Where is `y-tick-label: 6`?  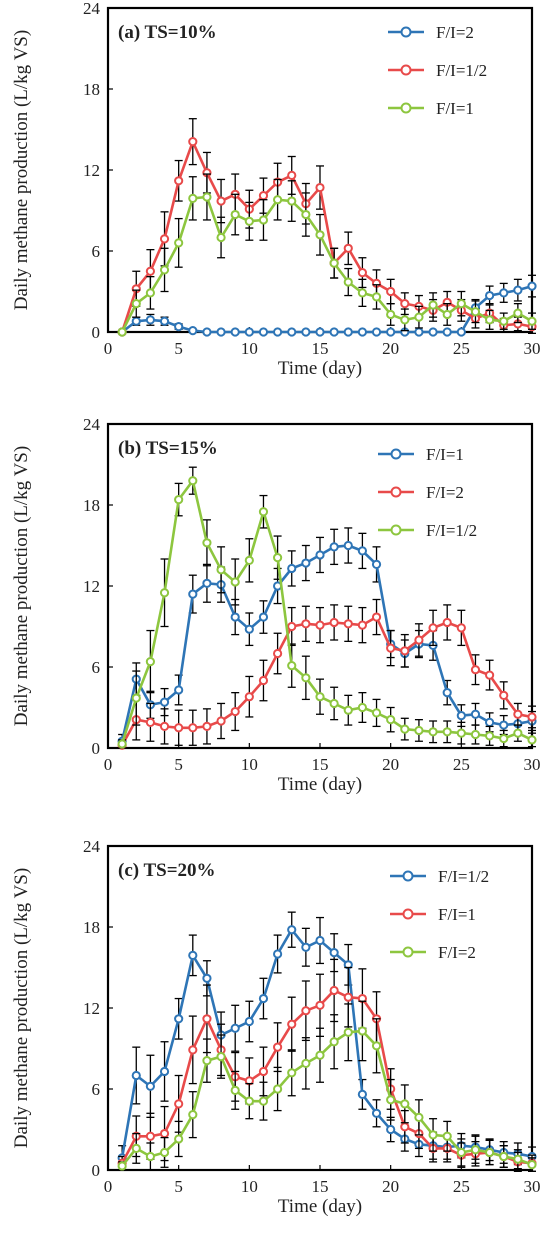 y-tick-label: 6 is located at coordinates (96, 667).